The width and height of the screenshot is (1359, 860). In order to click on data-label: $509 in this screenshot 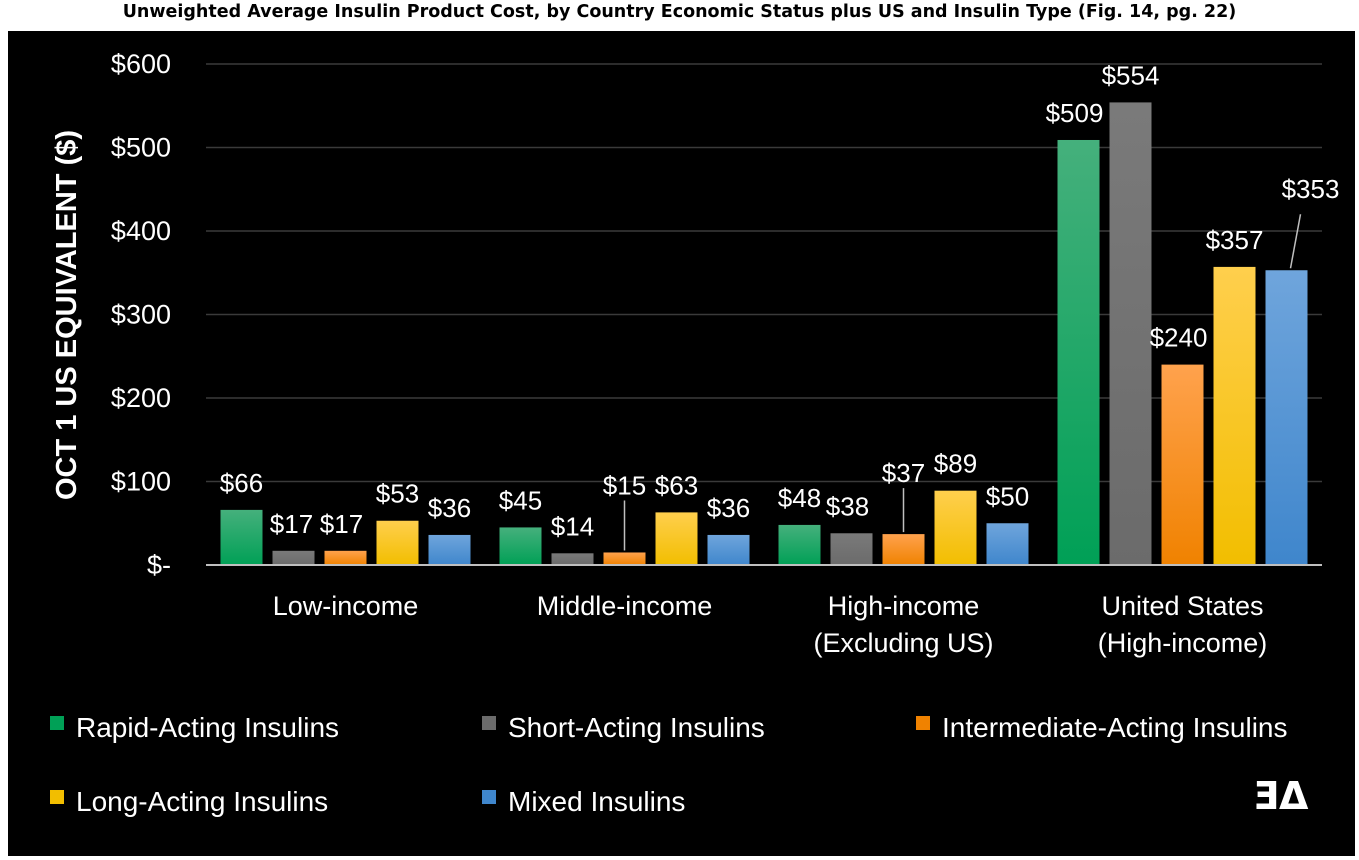, I will do `click(1075, 113)`.